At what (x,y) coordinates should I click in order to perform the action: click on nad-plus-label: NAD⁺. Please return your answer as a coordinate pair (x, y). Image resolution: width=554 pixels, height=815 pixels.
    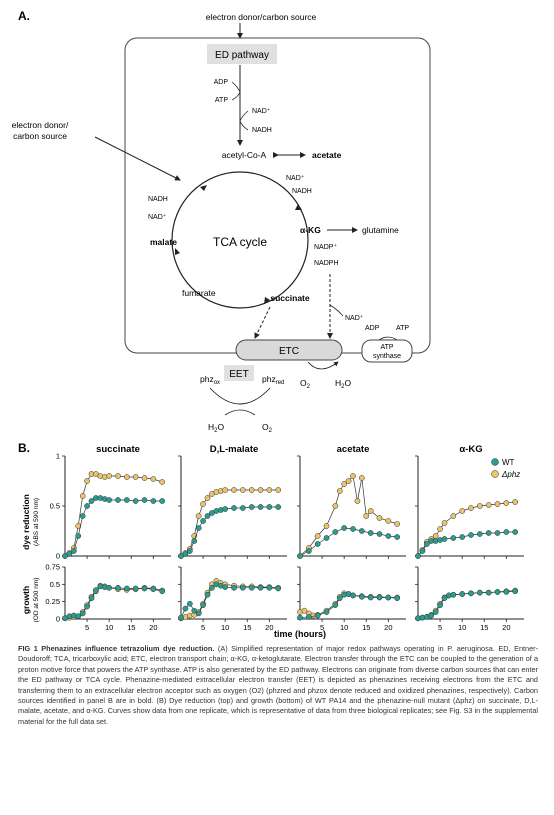
    Looking at the image, I should click on (261, 111).